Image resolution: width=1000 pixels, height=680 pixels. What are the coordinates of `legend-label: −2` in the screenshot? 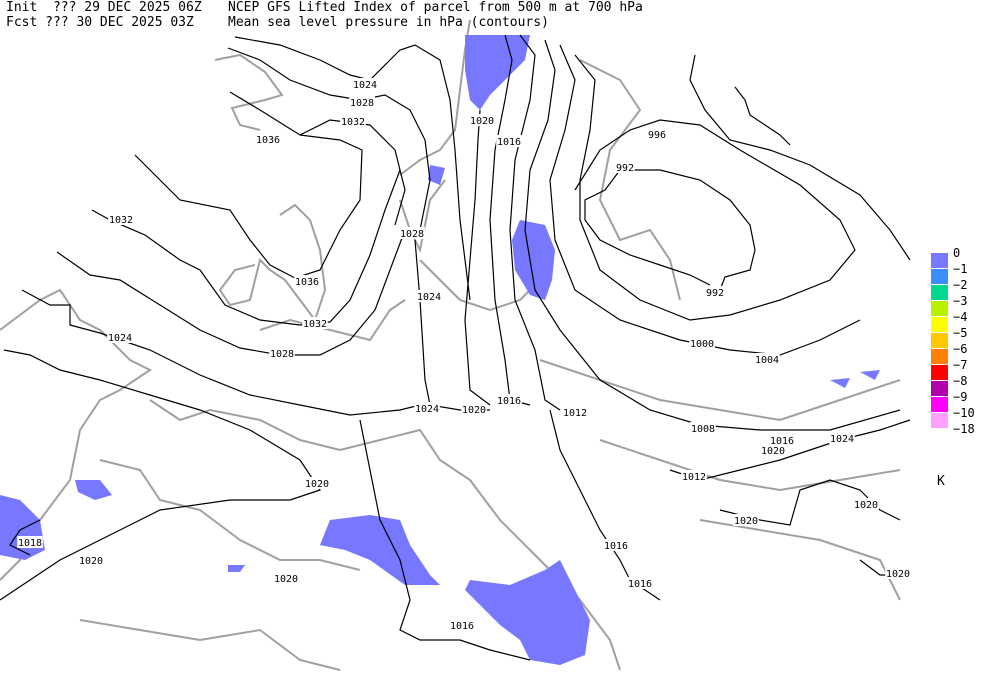 It's located at (960, 285).